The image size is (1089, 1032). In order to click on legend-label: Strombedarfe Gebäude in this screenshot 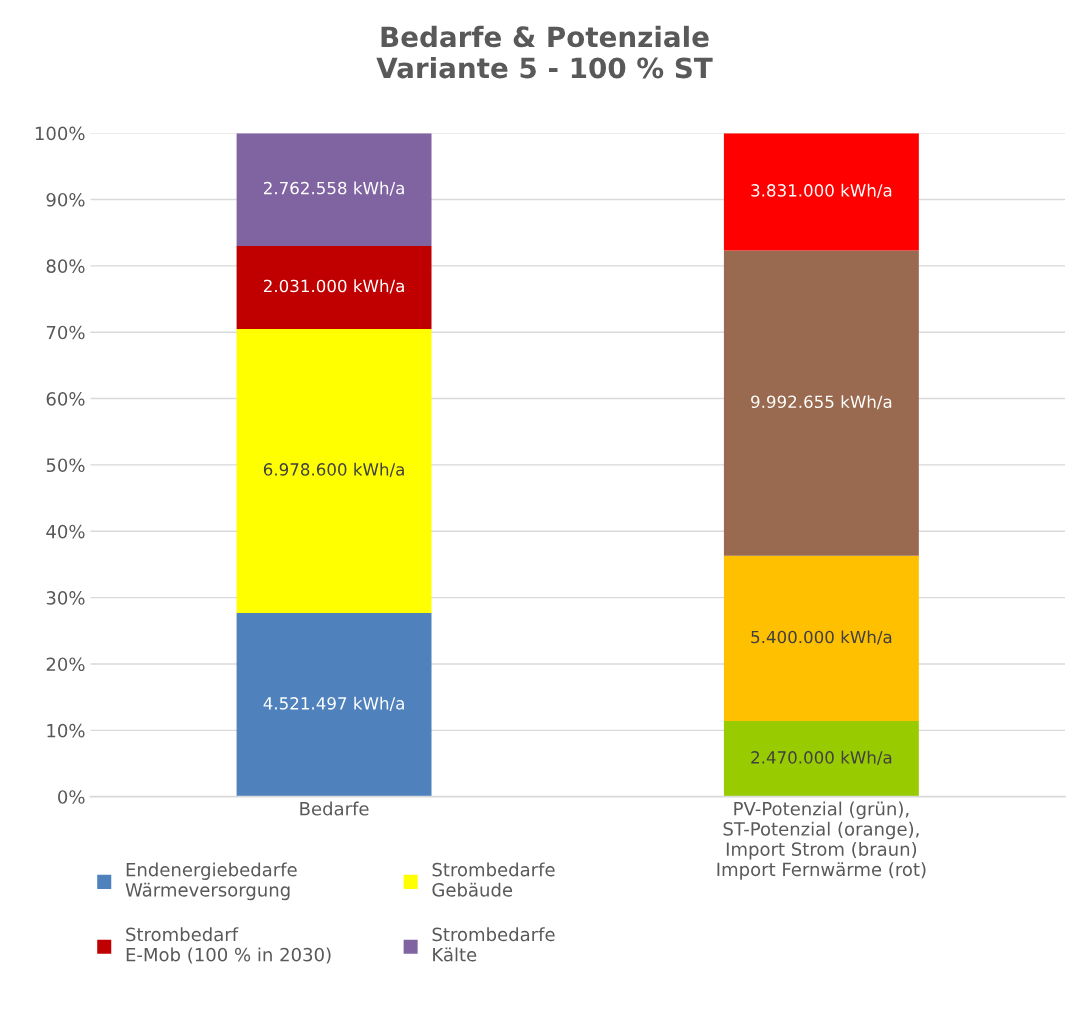, I will do `click(493, 879)`.